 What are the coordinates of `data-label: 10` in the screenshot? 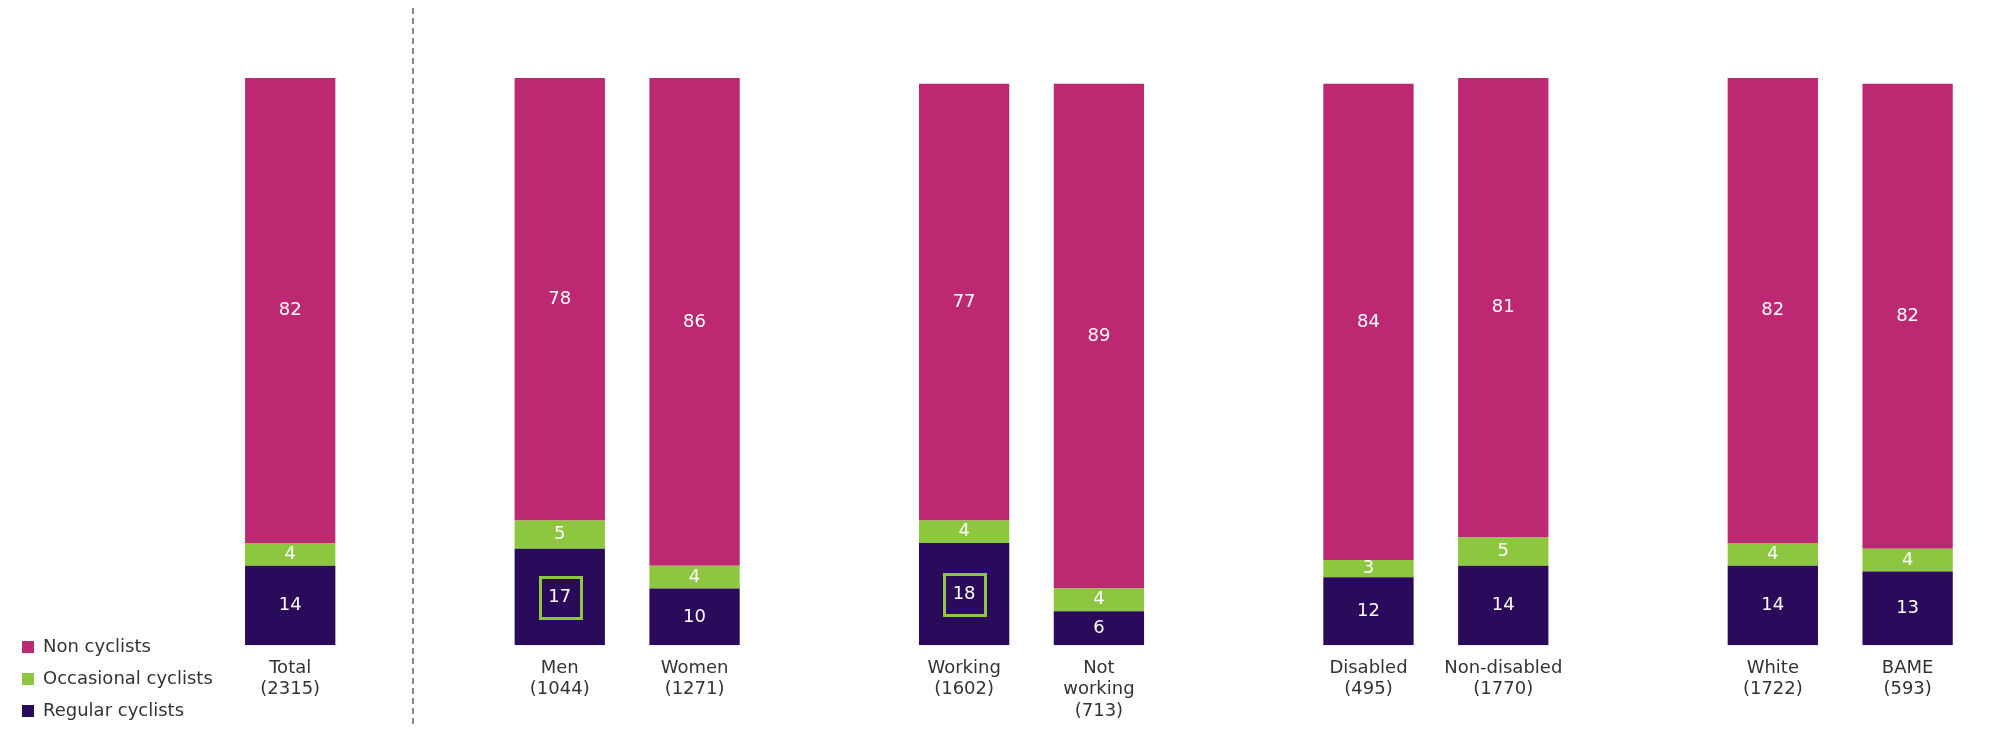 It's located at (694, 615).